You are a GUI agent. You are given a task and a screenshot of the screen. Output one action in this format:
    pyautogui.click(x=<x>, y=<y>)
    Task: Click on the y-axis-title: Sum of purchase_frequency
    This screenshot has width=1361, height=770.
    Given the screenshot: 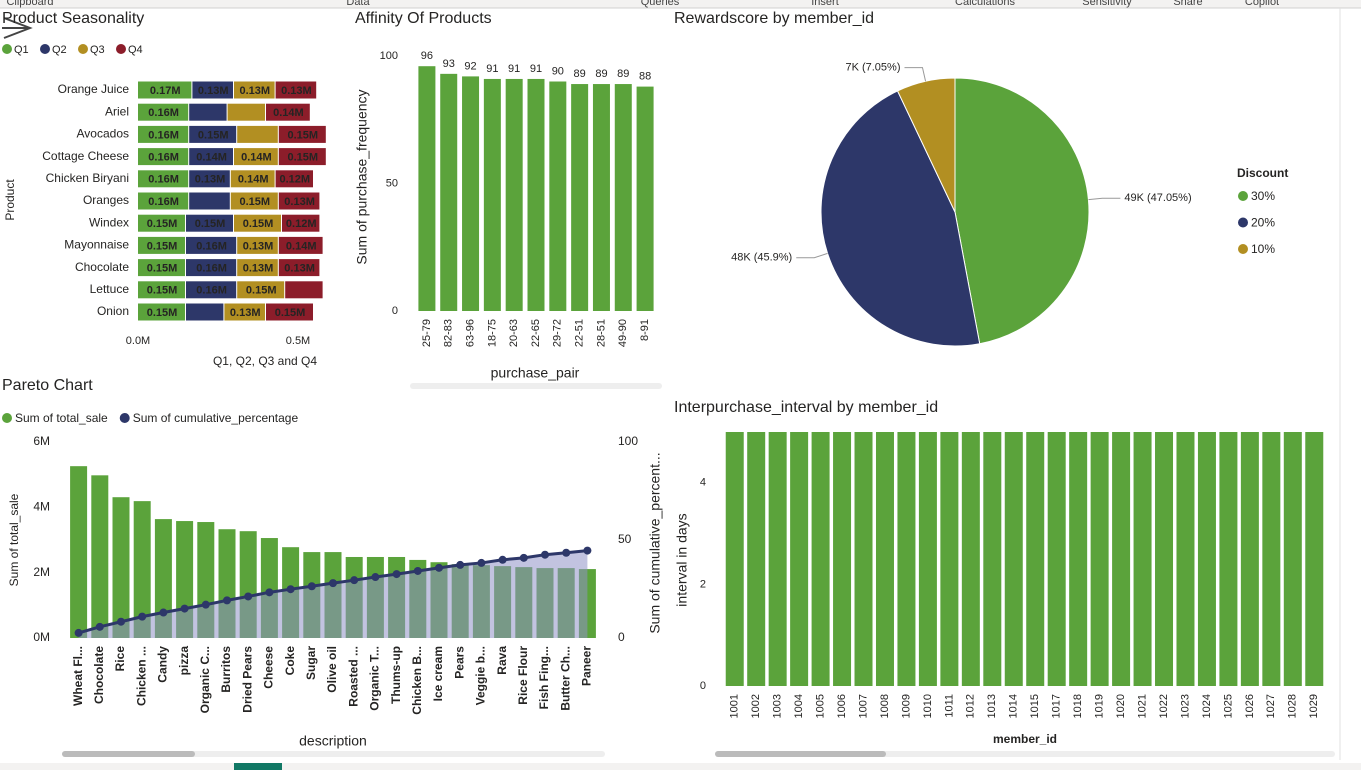 What is the action you would take?
    pyautogui.click(x=362, y=176)
    